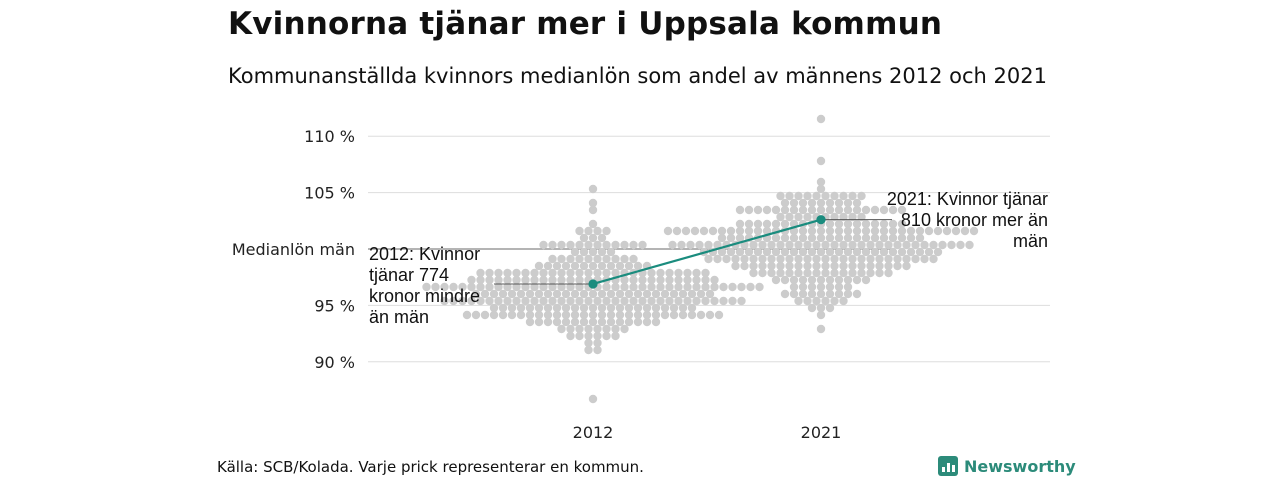 The image size is (1280, 480). Describe the element at coordinates (293, 249) in the screenshot. I see `reference-line-label: Medianlön män` at that location.